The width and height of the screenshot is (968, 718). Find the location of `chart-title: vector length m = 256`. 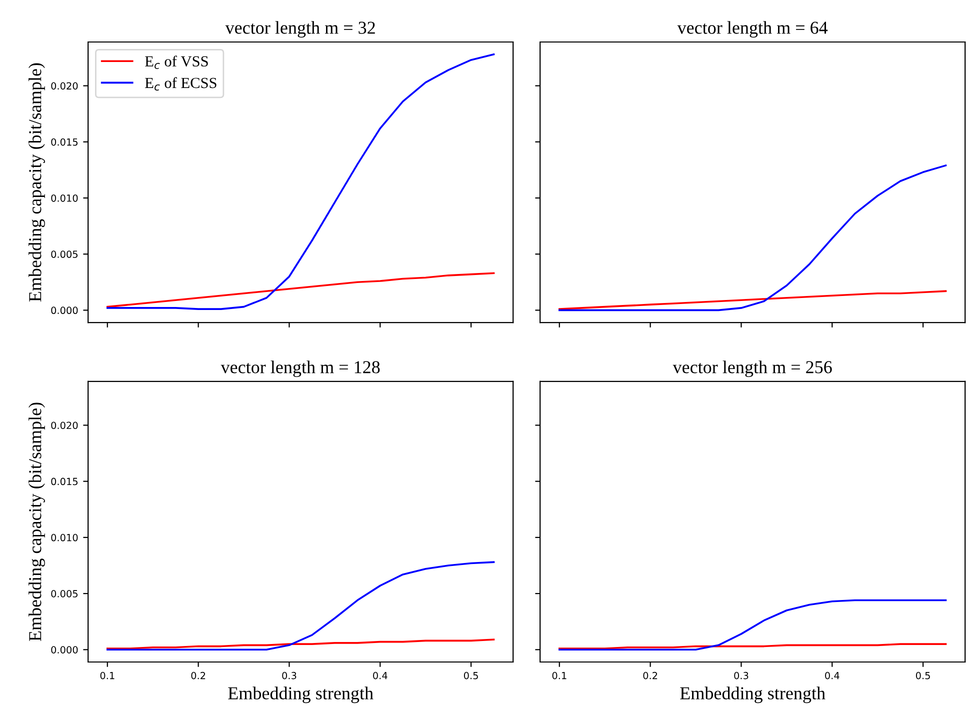

chart-title: vector length m = 256 is located at coordinates (752, 369).